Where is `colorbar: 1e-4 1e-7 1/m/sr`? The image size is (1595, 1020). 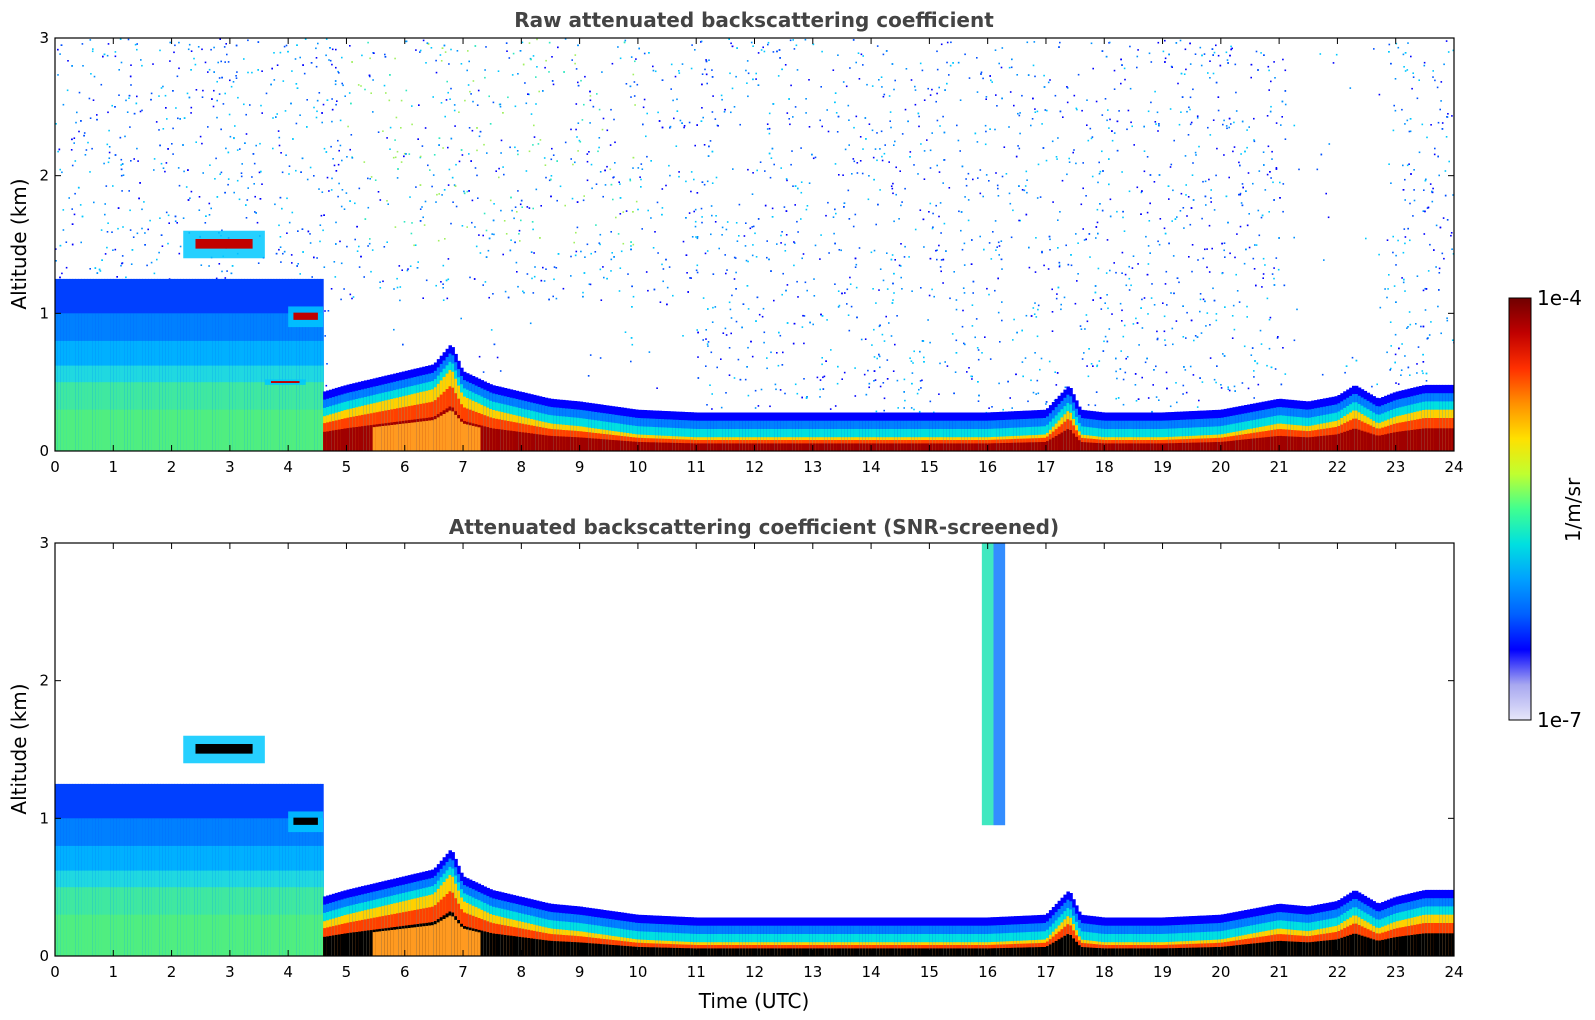 colorbar: 1e-4 1e-7 1/m/sr is located at coordinates (1546, 509).